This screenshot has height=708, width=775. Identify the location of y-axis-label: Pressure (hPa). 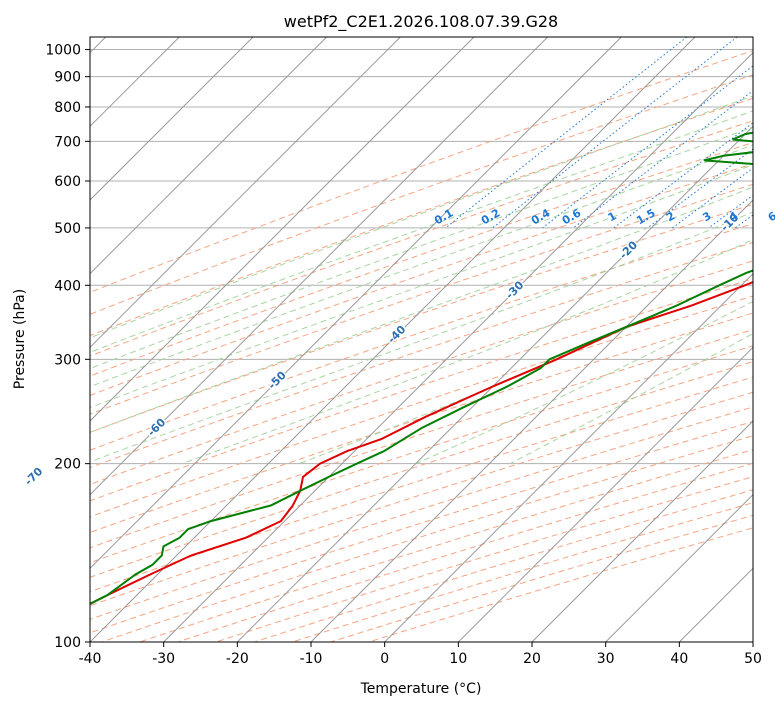
(20, 339).